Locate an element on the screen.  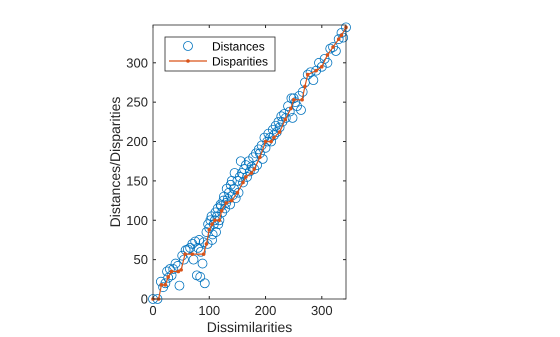
legend-label: Disparities is located at coordinates (240, 61).